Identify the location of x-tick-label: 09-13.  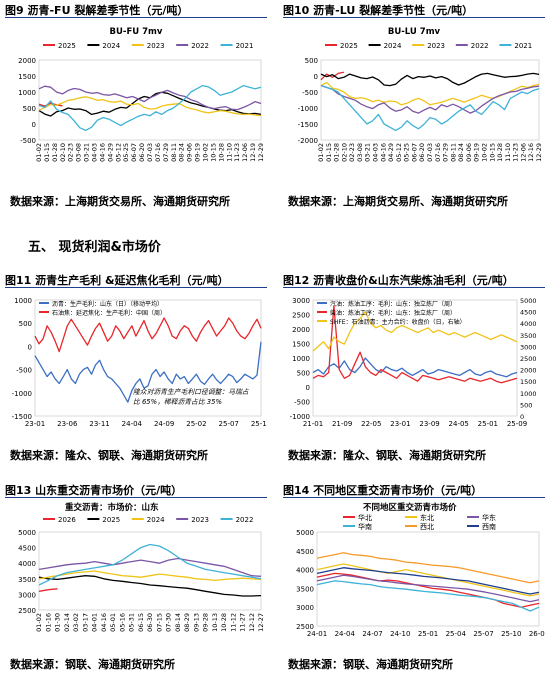
(196, 622).